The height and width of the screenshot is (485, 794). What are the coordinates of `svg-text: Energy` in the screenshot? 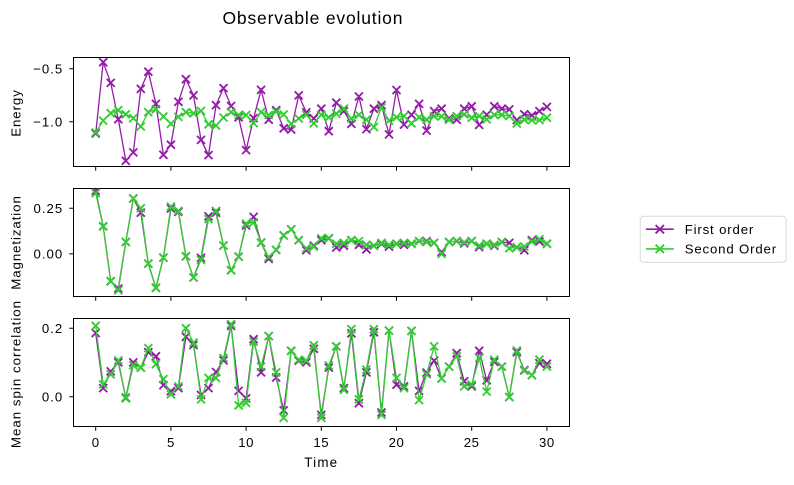 It's located at (16, 113).